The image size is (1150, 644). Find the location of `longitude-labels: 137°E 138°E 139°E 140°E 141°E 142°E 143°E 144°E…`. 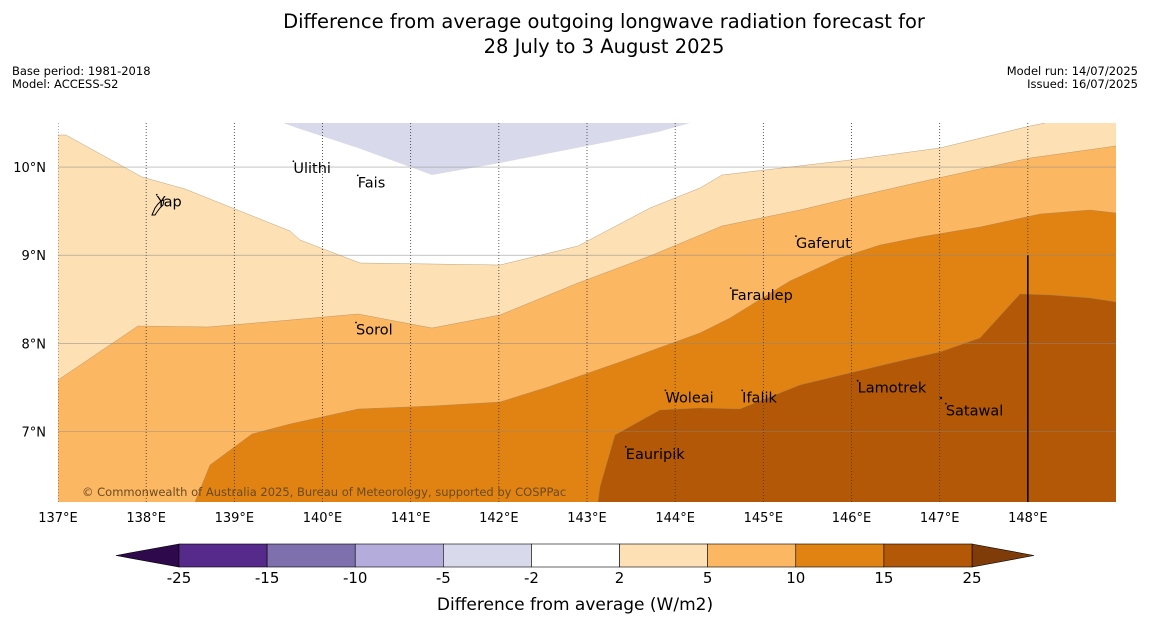

longitude-labels: 137°E 138°E 139°E 140°E 141°E 142°E 143°E 144°E… is located at coordinates (542, 518).